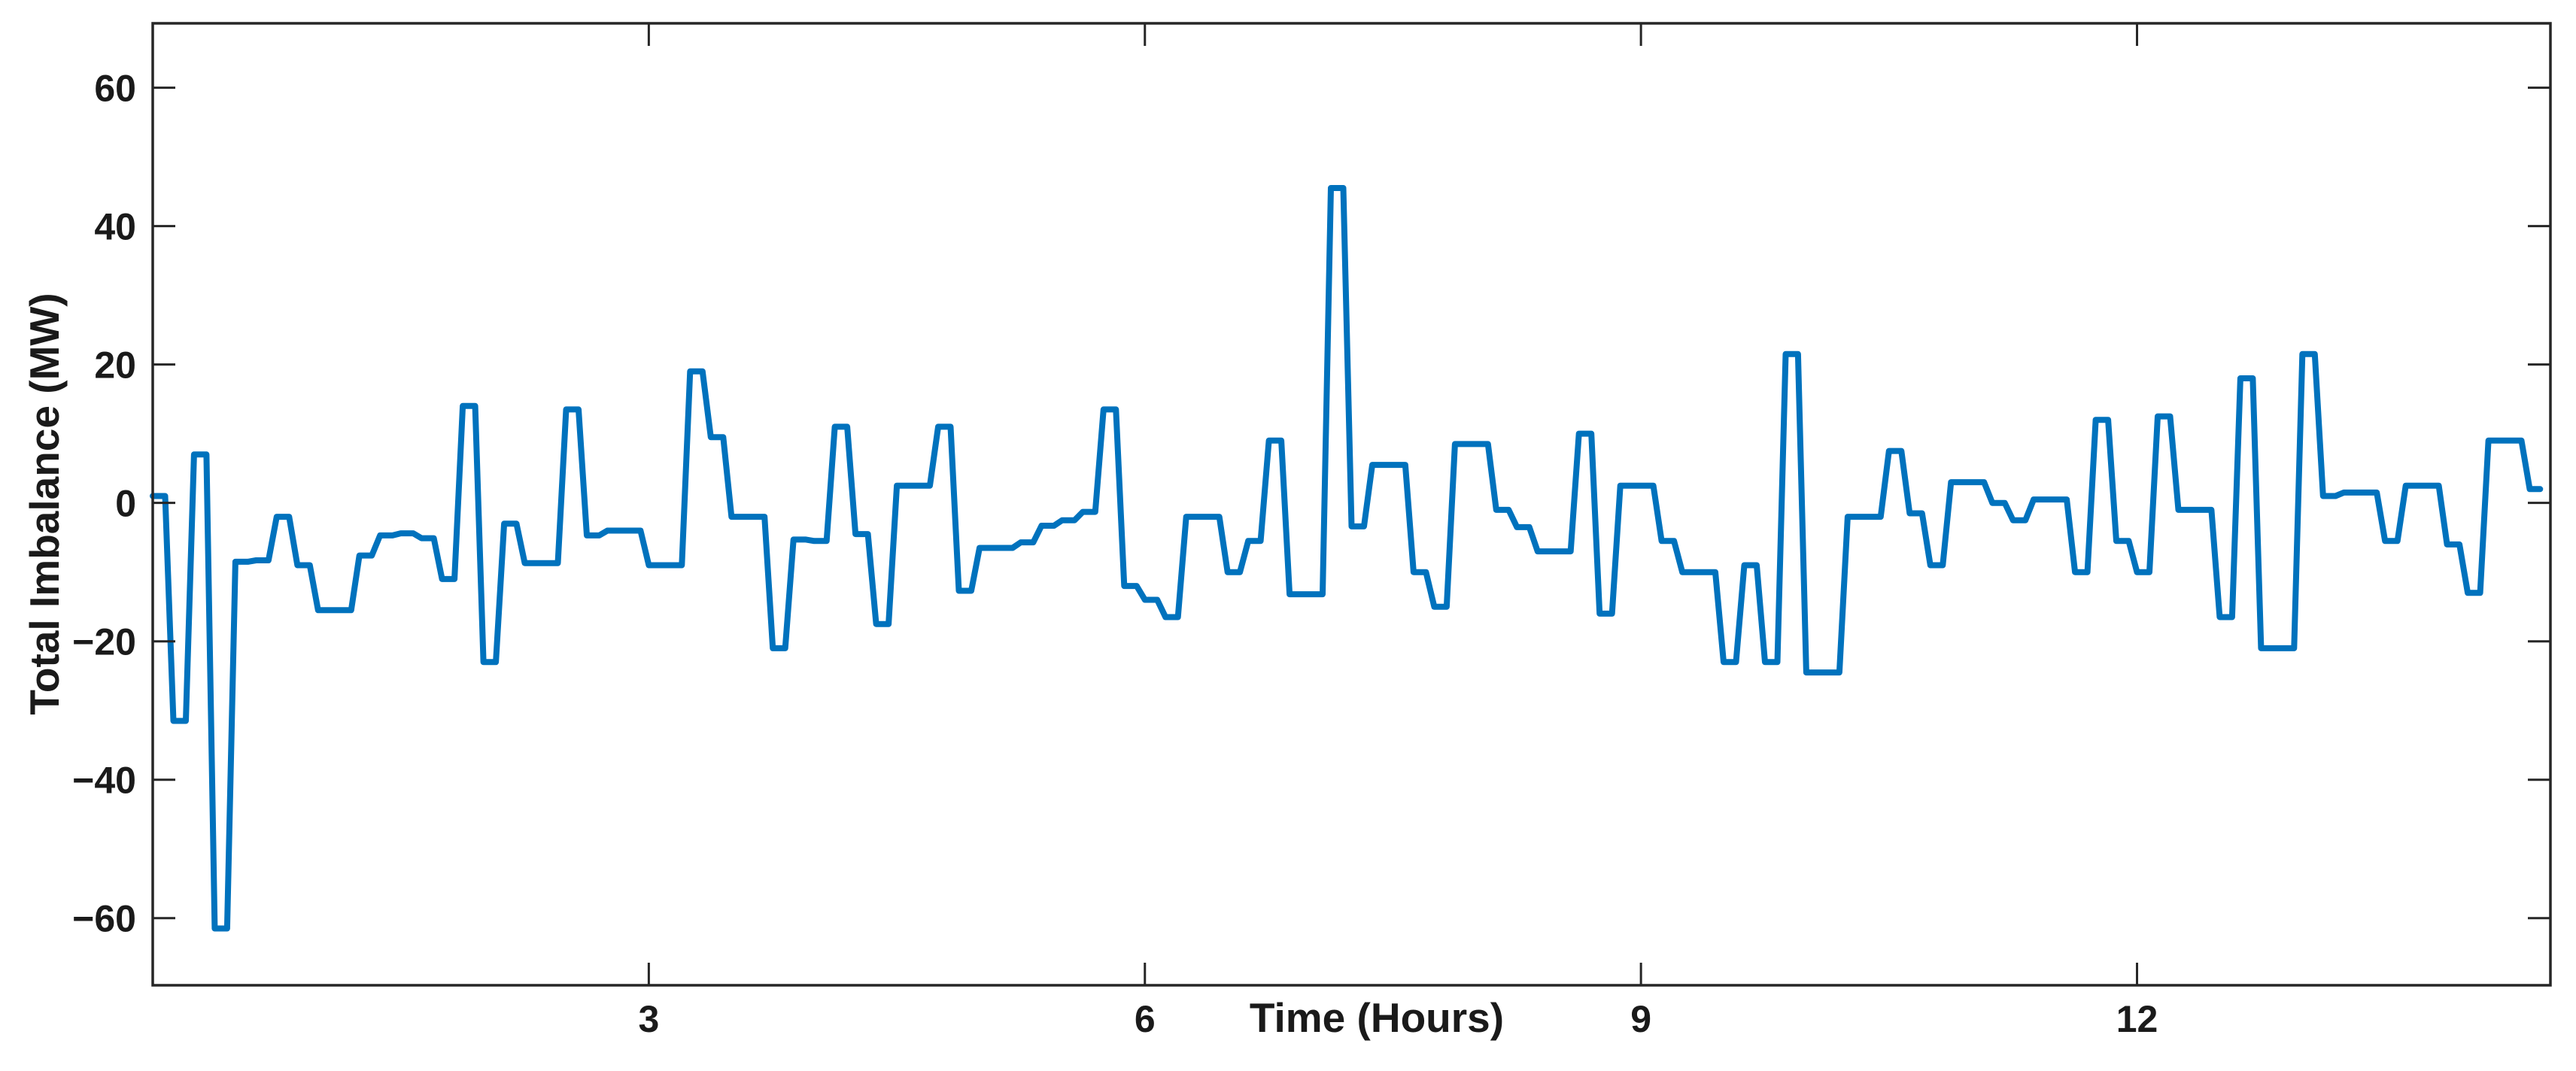  Describe the element at coordinates (2137, 1019) in the screenshot. I see `x-tick-label: 12` at that location.